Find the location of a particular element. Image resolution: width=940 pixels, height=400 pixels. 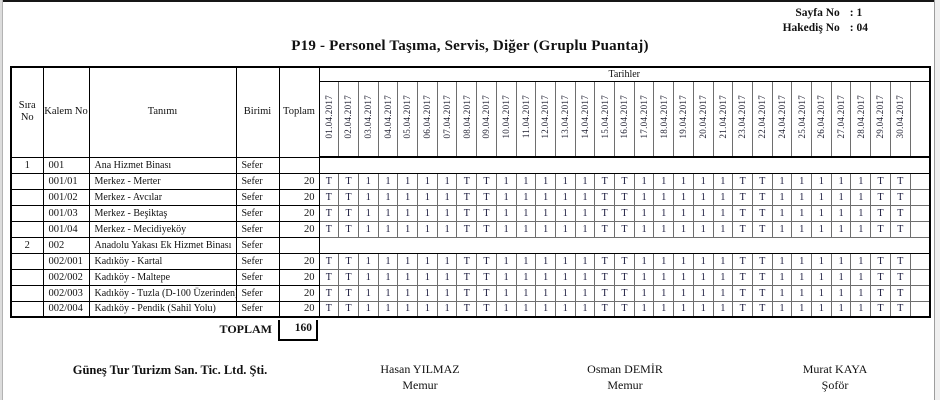

date-label: 06.04.2017 is located at coordinates (427, 116).